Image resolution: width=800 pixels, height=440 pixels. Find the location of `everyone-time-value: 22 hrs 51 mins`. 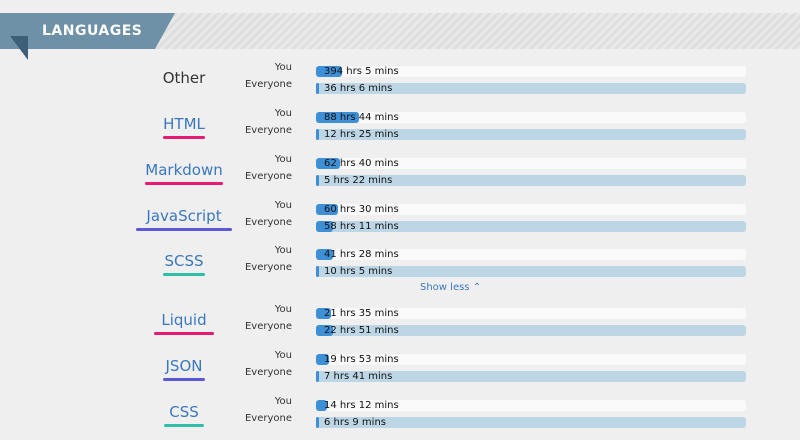

everyone-time-value: 22 hrs 51 mins is located at coordinates (361, 330).